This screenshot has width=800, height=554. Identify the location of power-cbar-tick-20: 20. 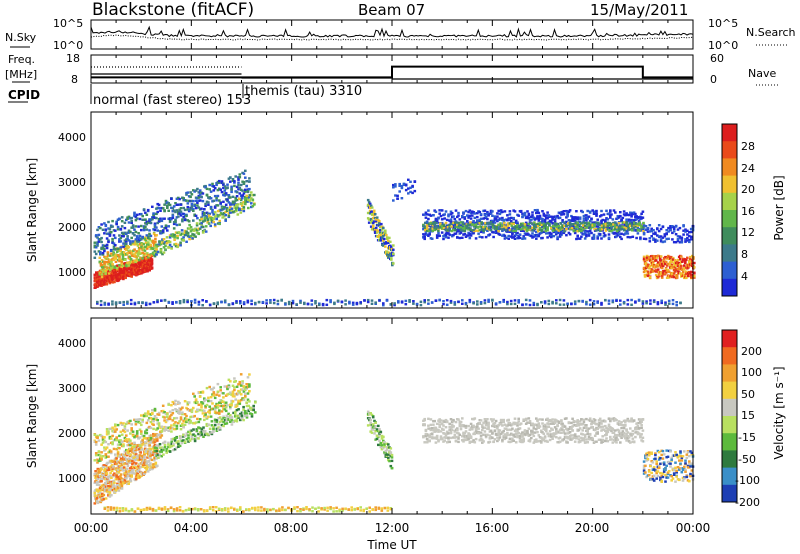
(748, 189).